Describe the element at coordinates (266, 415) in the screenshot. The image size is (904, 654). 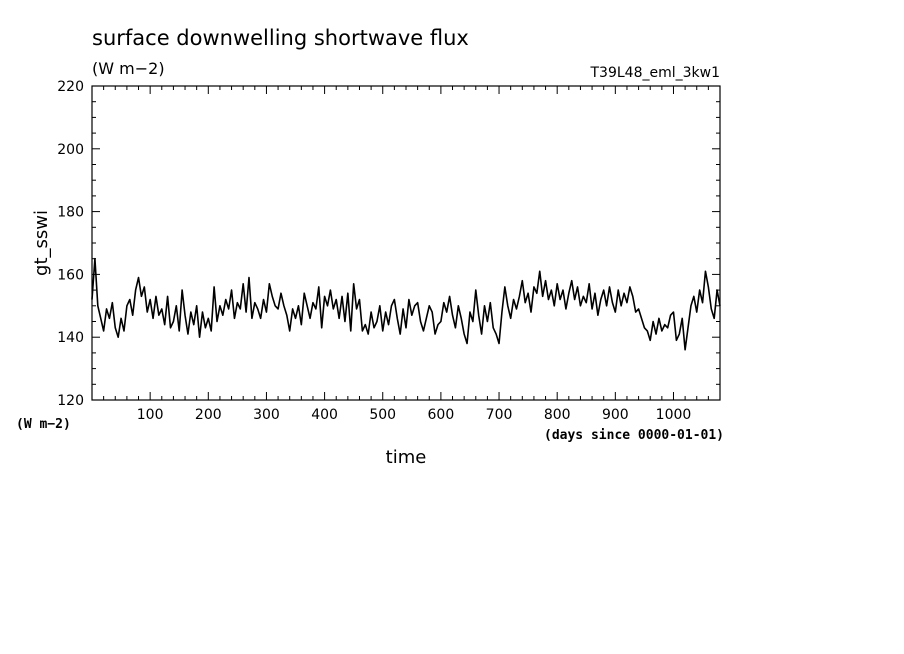
I see `x-tick-label: 300` at that location.